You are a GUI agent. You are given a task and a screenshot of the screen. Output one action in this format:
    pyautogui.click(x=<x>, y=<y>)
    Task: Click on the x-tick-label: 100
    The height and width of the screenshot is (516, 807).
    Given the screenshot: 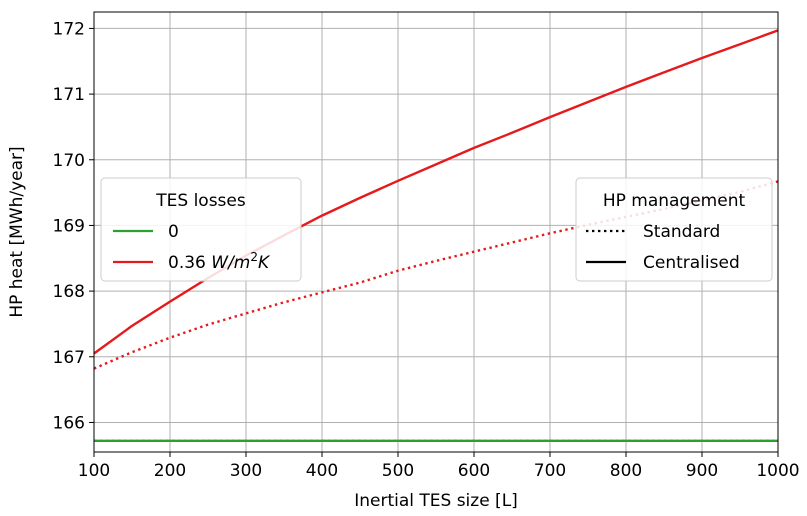 What is the action you would take?
    pyautogui.click(x=94, y=471)
    